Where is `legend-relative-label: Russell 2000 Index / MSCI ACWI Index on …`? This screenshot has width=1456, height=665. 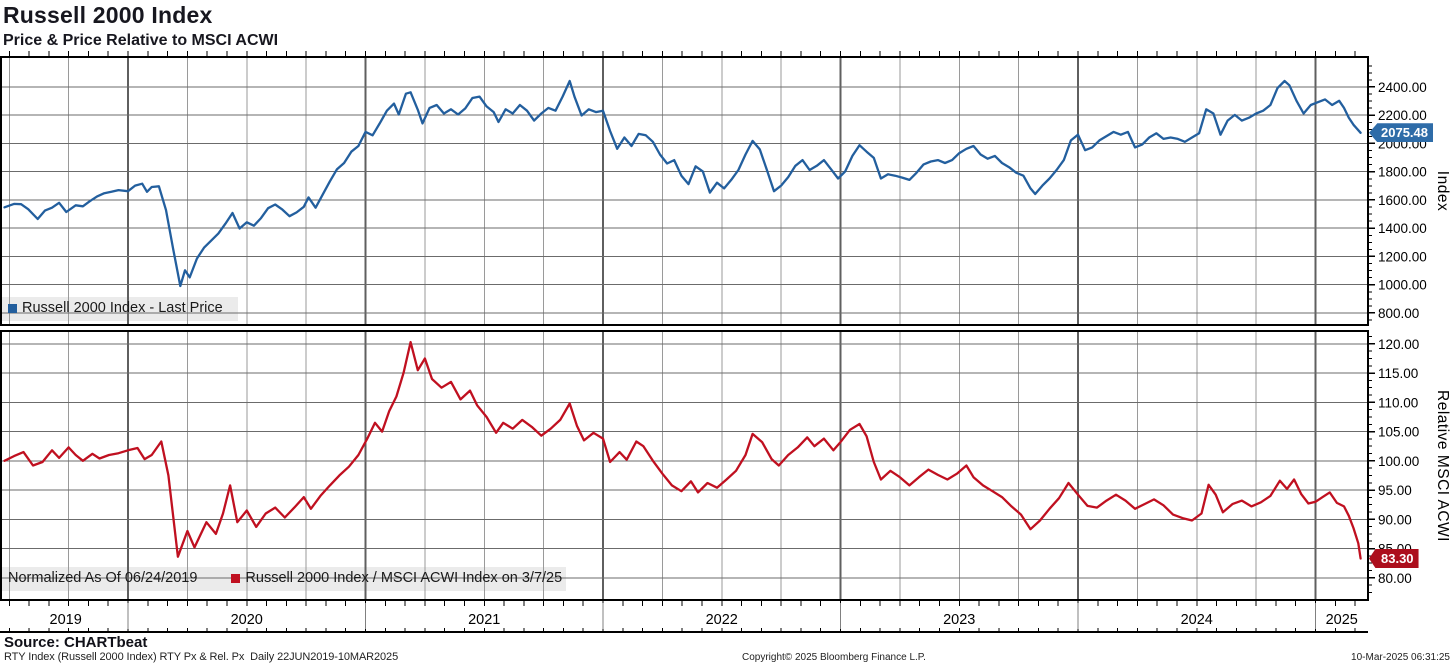
legend-relative-label: Russell 2000 Index / MSCI ACWI Index on … is located at coordinates (404, 578).